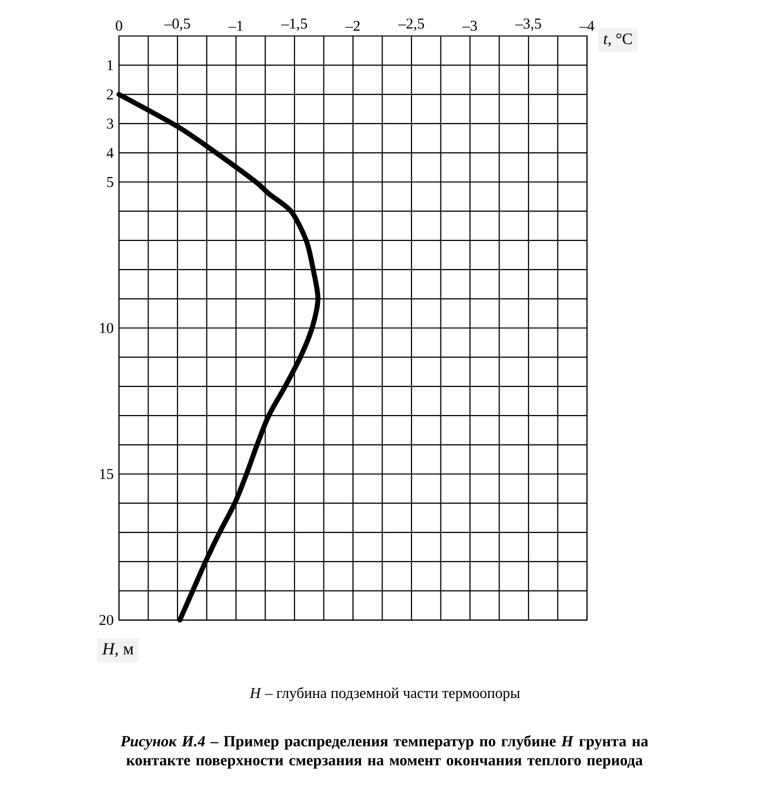 The image size is (769, 786). Describe the element at coordinates (411, 24) in the screenshot. I see `x-tick-label: –2,5` at that location.